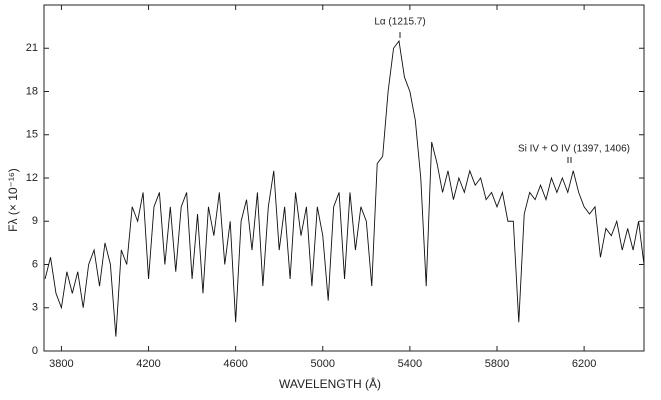  Describe the element at coordinates (399, 22) in the screenshot. I see `annotation: Lα (1215.7)` at that location.